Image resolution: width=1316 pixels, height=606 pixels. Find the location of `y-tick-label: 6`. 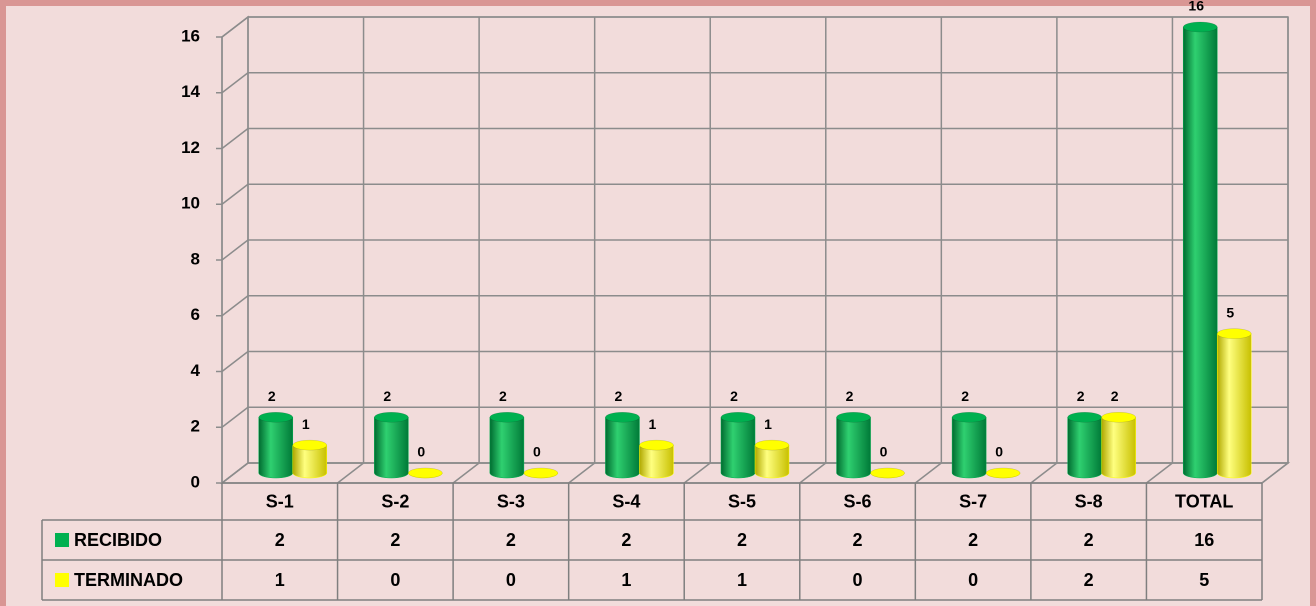

y-tick-label: 6 is located at coordinates (195, 314).